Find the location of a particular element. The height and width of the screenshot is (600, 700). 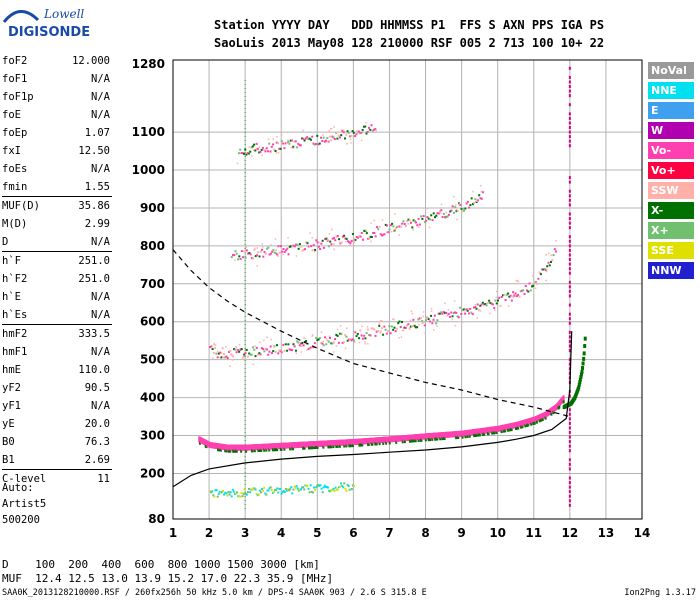

param-label: B1 is located at coordinates (8, 460).